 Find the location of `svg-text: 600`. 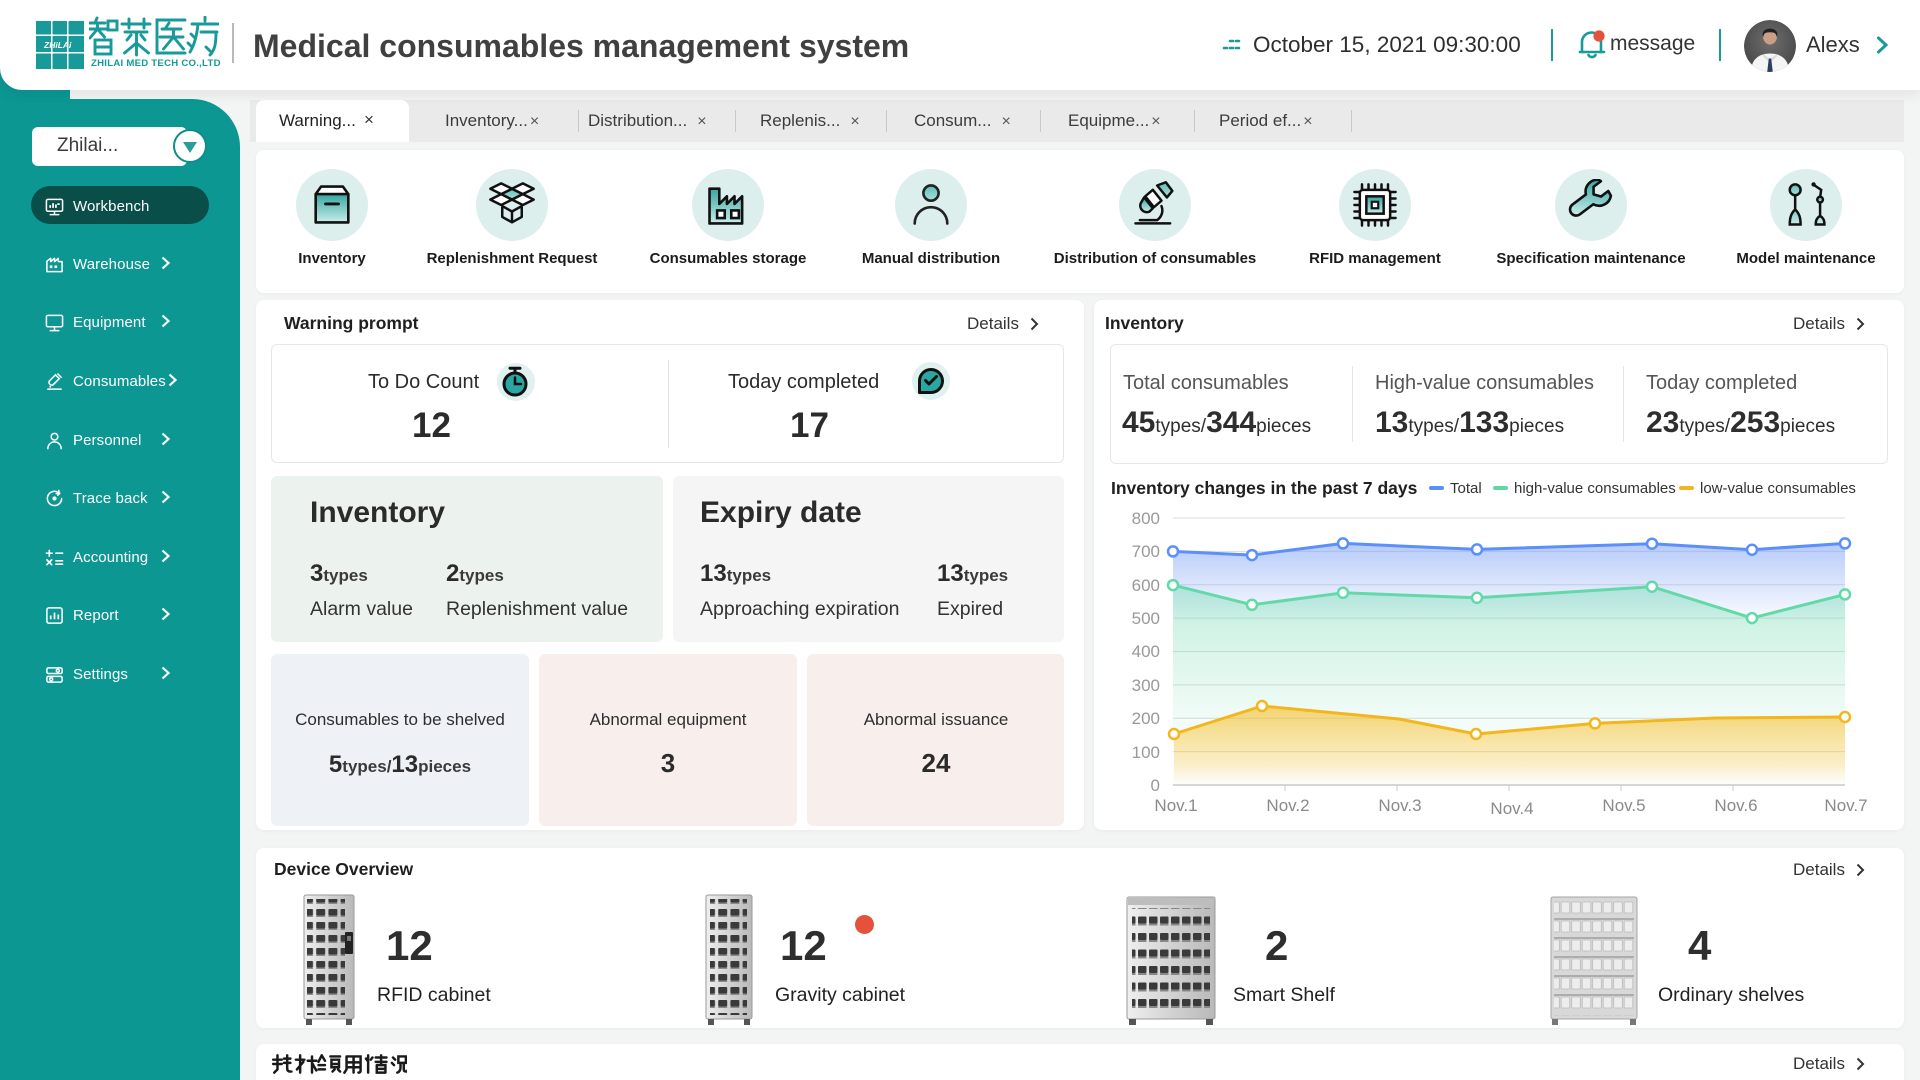

svg-text: 600 is located at coordinates (1146, 585).